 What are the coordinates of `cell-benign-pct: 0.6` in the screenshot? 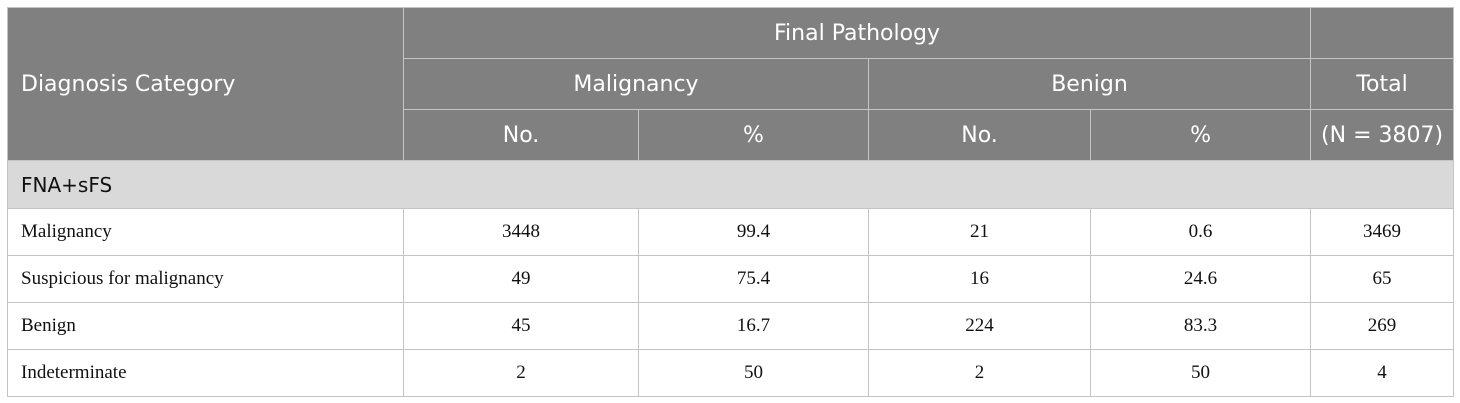 It's located at (1200, 232).